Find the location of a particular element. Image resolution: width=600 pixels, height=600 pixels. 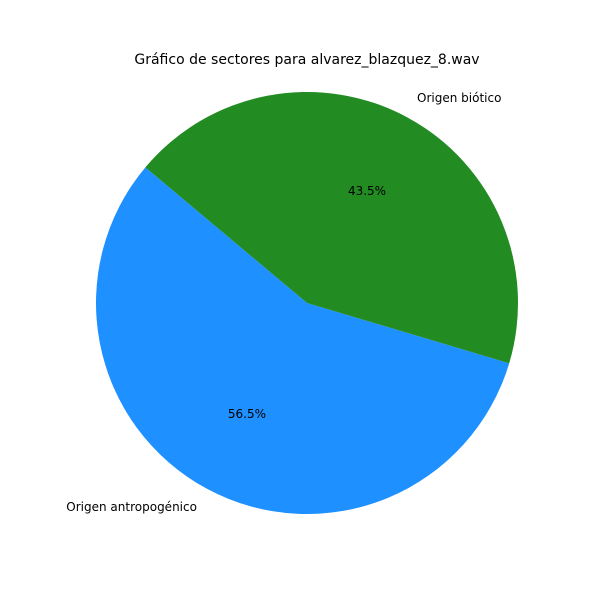

slice-label-0: Origen antropogénico is located at coordinates (131, 507).